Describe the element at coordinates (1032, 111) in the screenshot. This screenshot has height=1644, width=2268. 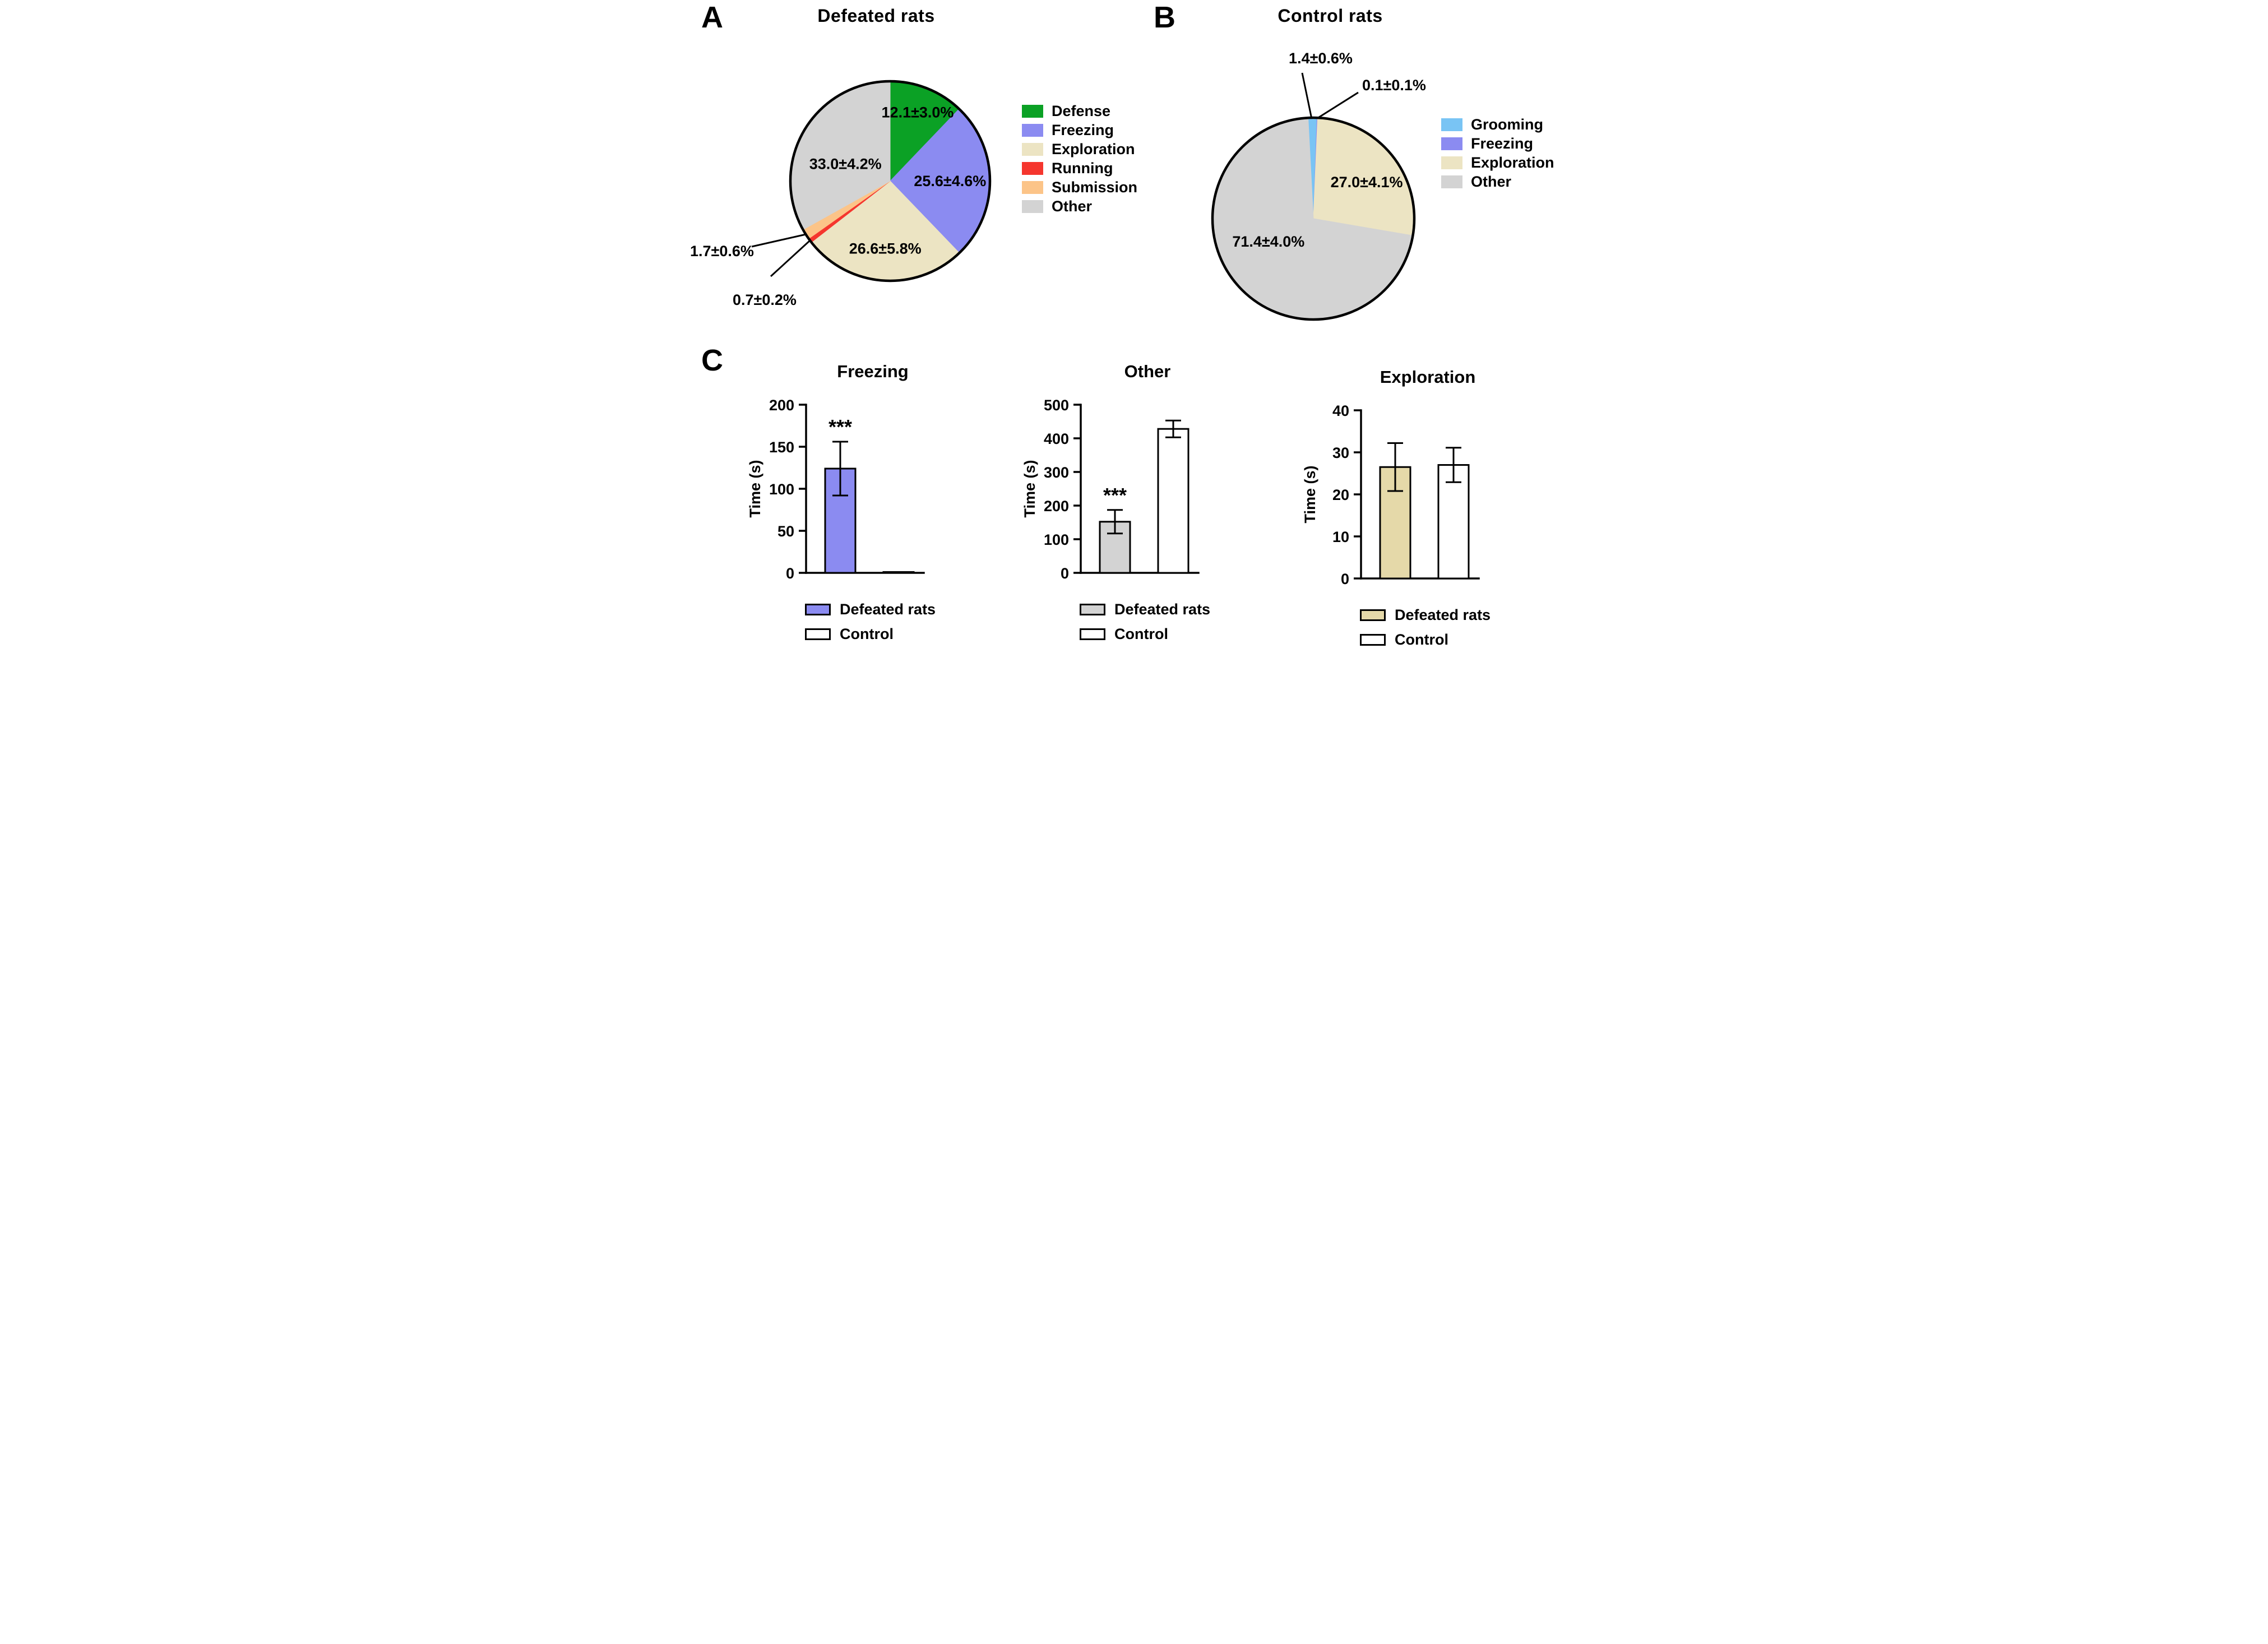
I see `legend-swatch-defense` at that location.